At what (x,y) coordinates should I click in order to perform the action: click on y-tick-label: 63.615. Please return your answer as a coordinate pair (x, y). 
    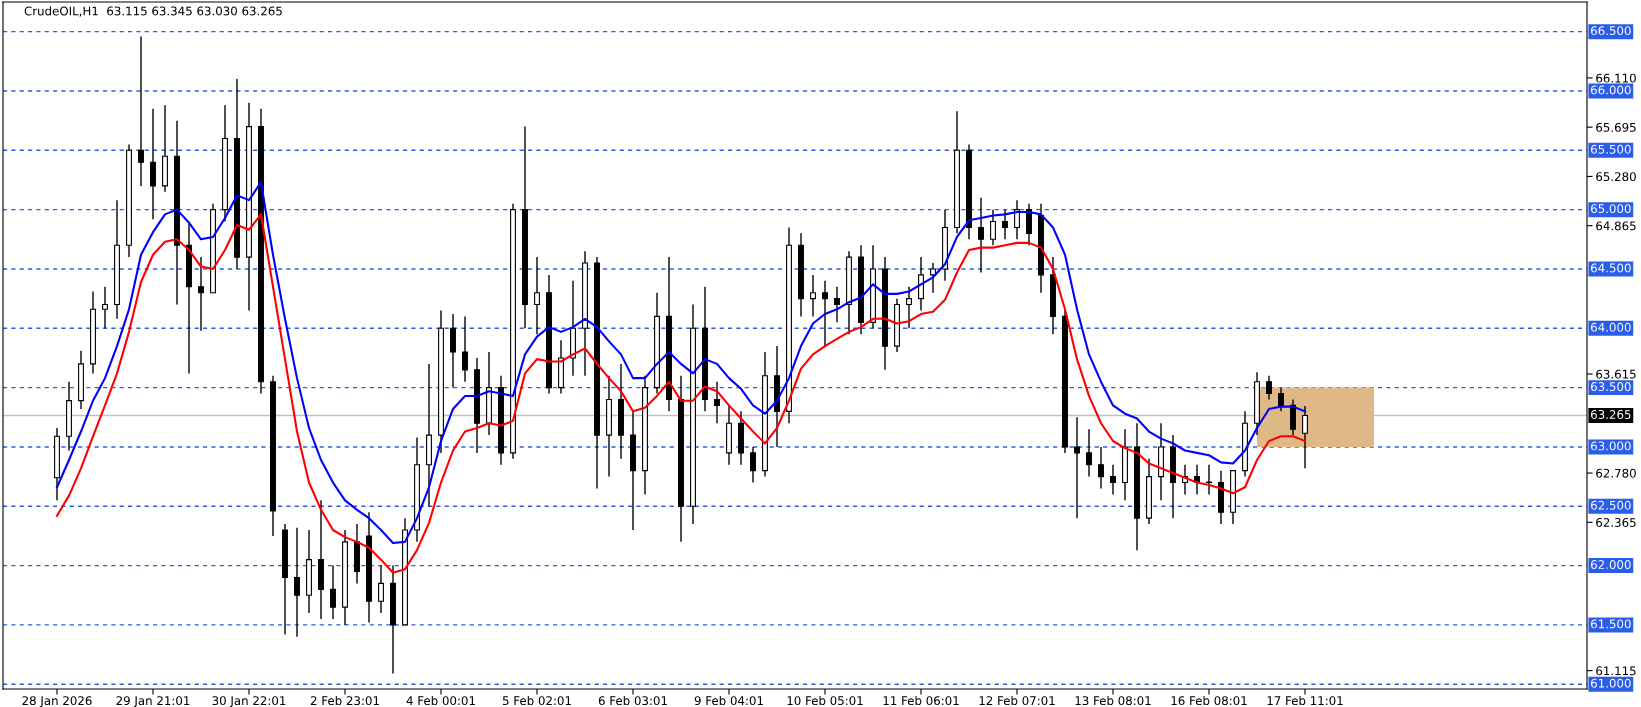
    Looking at the image, I should click on (1616, 374).